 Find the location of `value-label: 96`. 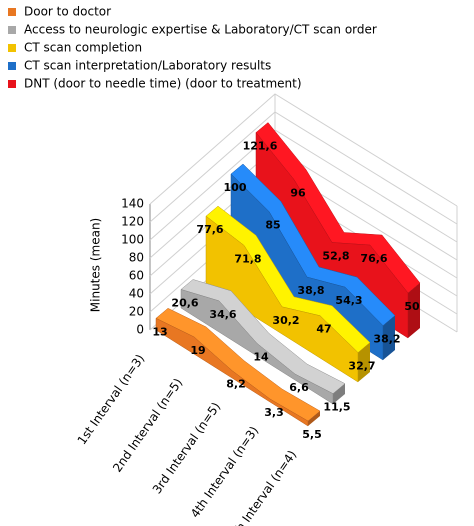

value-label: 96 is located at coordinates (298, 193).